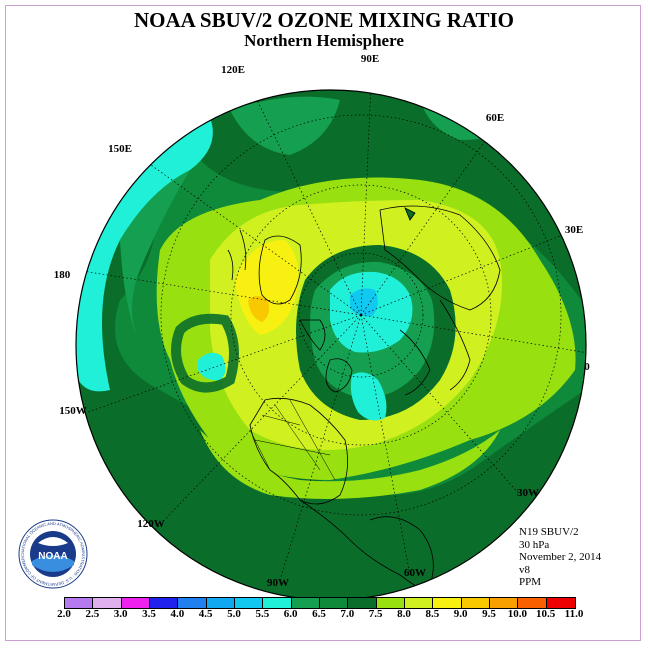 The image size is (648, 648). Describe the element at coordinates (149, 614) in the screenshot. I see `legend-tick-label: 3.5` at that location.